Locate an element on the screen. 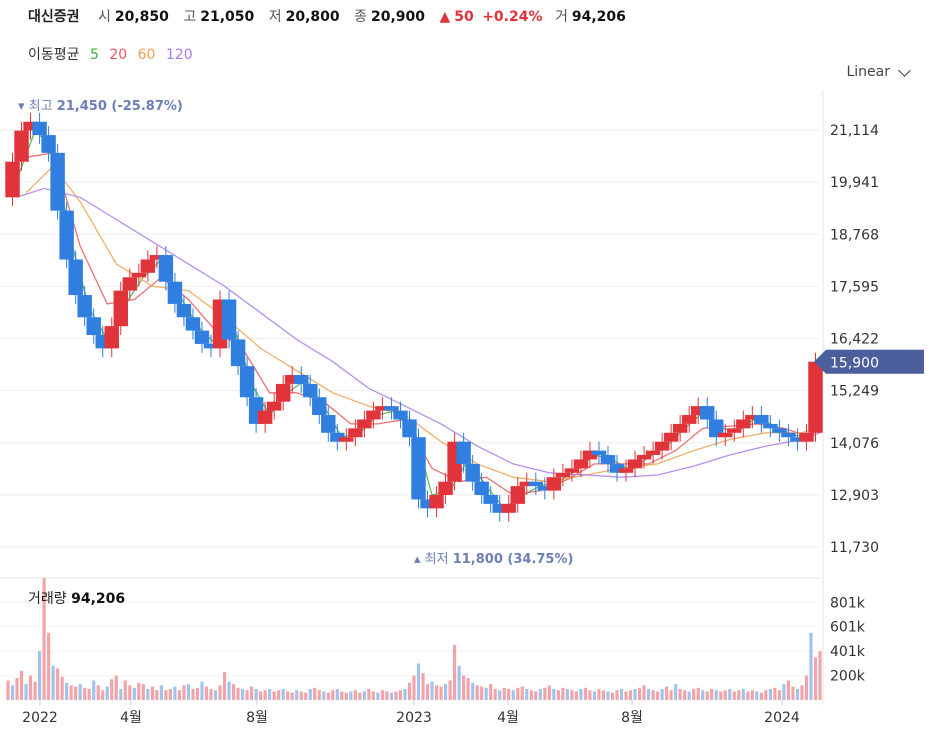 Image resolution: width=929 pixels, height=729 pixels. low-value: 20,800 is located at coordinates (312, 17).